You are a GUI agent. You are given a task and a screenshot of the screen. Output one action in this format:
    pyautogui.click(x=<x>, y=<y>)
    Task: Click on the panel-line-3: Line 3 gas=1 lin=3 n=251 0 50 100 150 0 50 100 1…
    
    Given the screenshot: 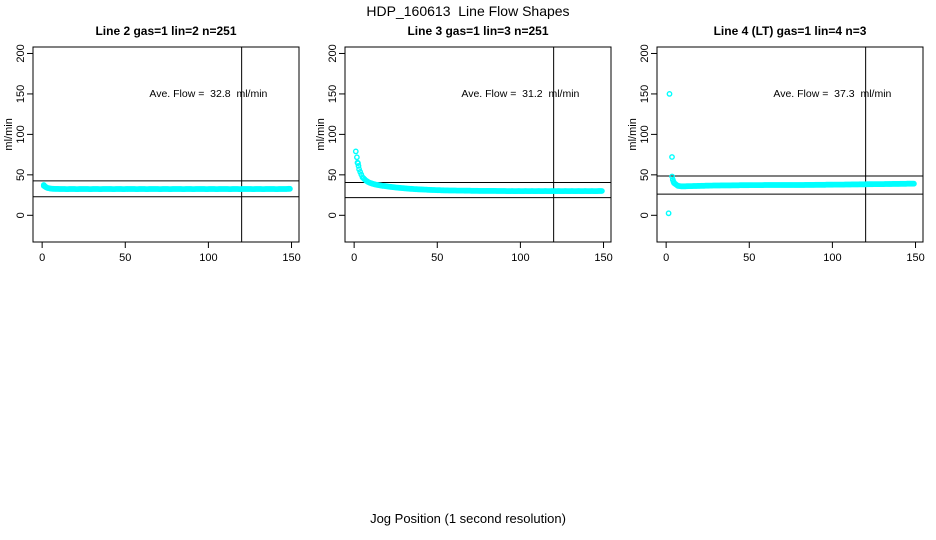 What is the action you would take?
    pyautogui.click(x=464, y=144)
    